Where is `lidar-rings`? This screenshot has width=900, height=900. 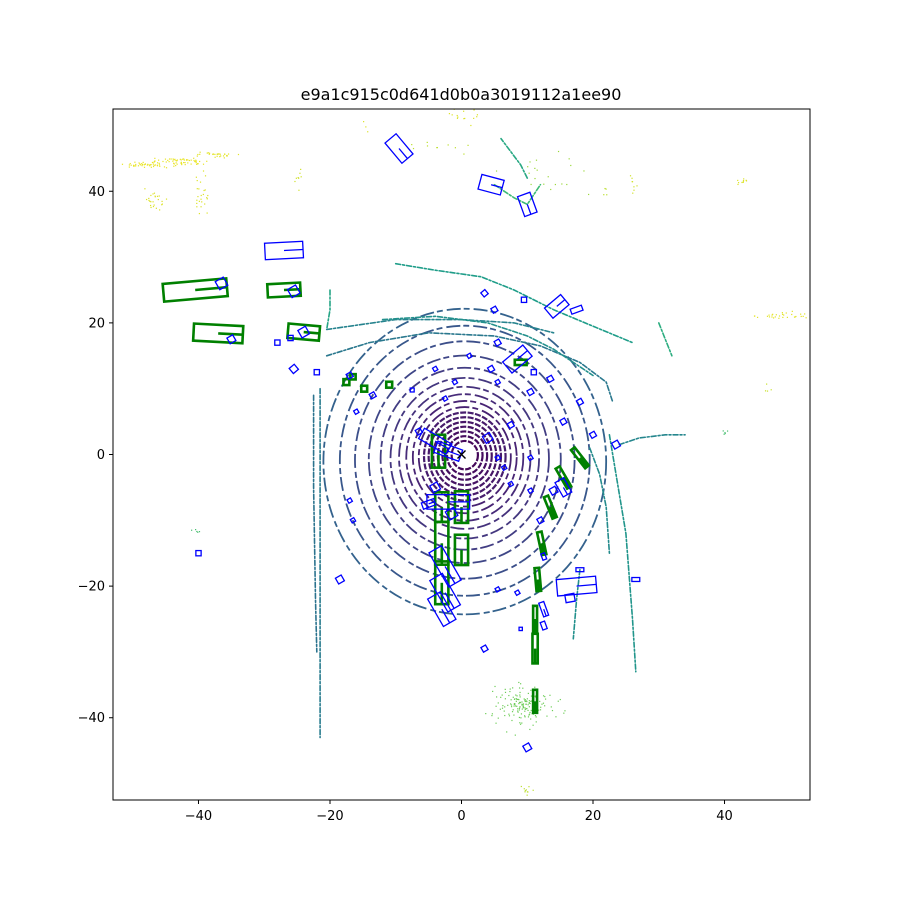
lidar-rings is located at coordinates (465, 461).